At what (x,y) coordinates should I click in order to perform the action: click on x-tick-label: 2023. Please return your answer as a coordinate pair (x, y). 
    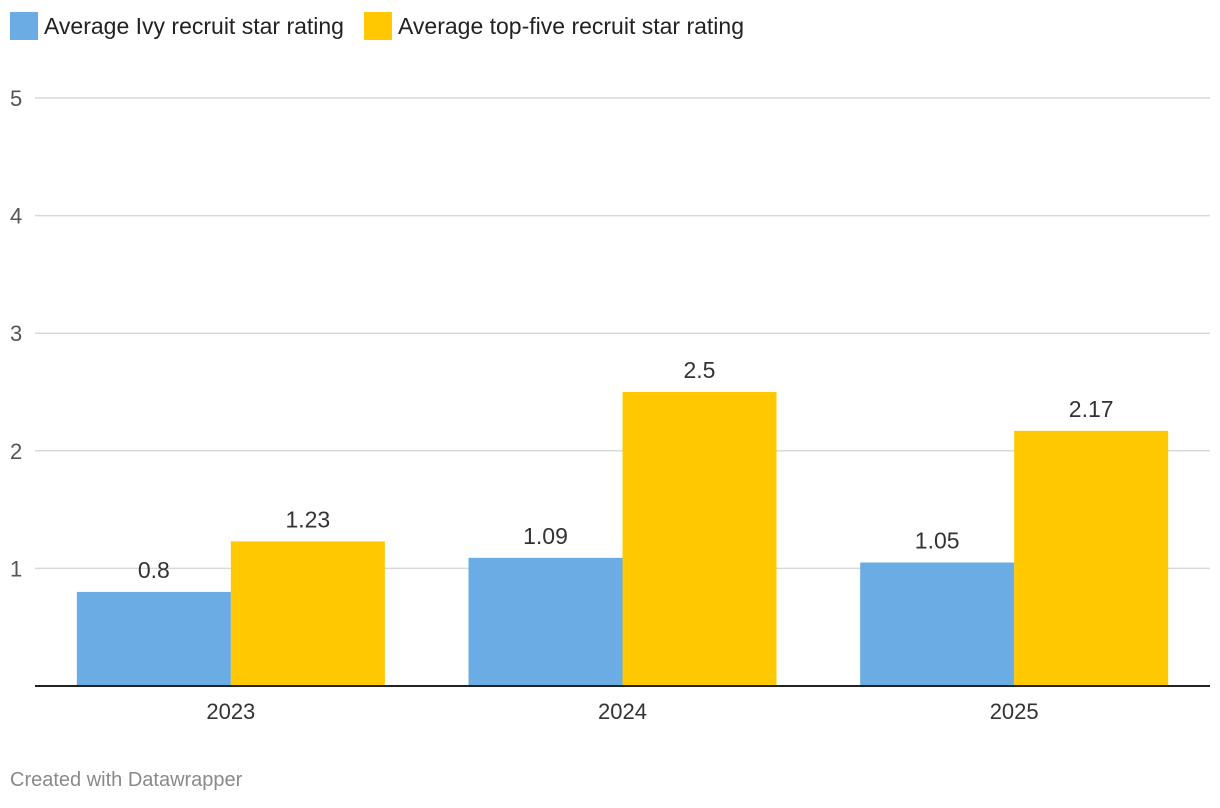
    Looking at the image, I should click on (230, 711).